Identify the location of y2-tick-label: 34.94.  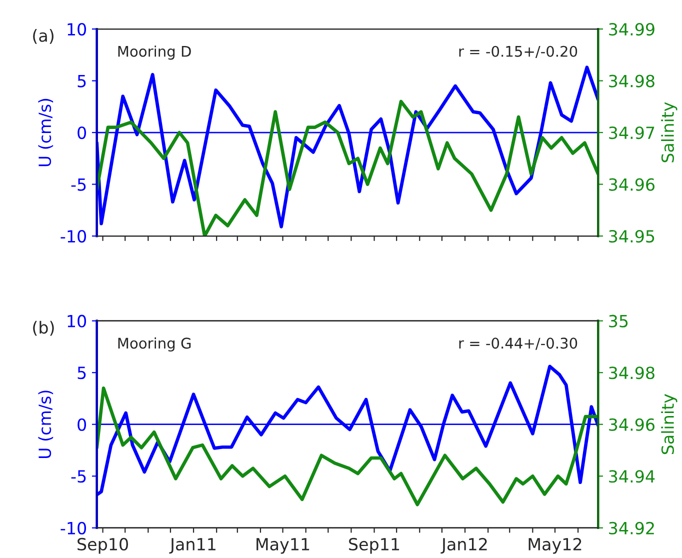
(632, 476).